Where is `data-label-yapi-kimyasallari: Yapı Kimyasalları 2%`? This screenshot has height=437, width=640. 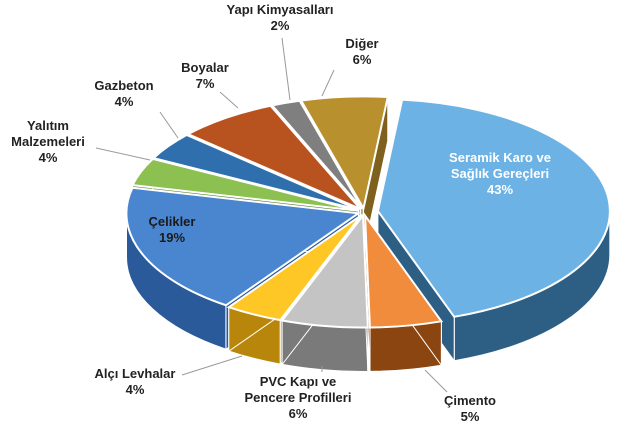
data-label-yapi-kimyasallari: Yapı Kimyasalları 2% is located at coordinates (280, 17).